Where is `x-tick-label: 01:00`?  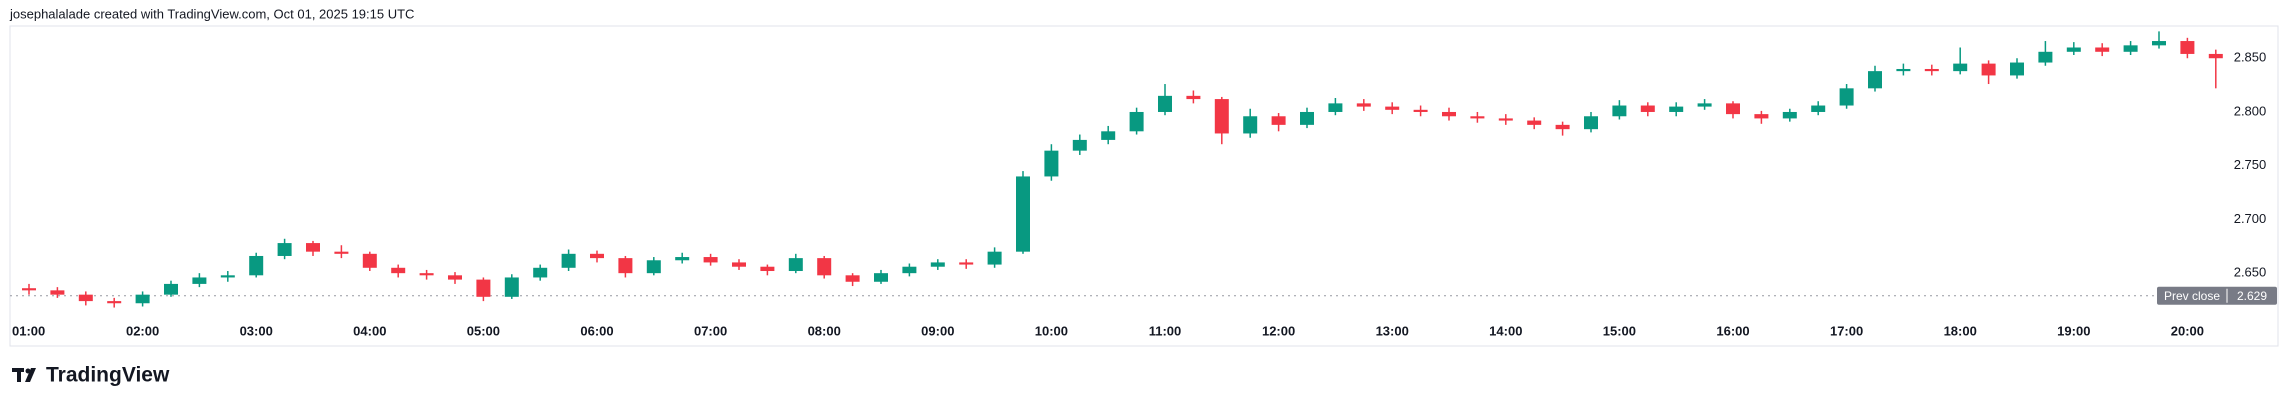
x-tick-label: 01:00 is located at coordinates (28, 330).